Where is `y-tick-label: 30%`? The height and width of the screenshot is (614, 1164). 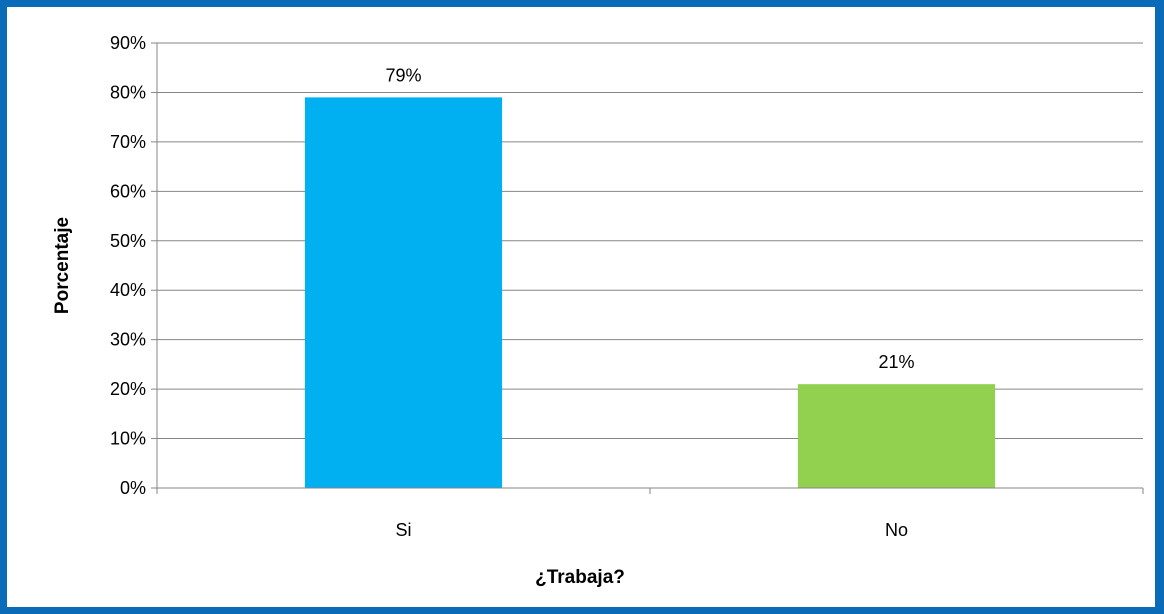
y-tick-label: 30% is located at coordinates (128, 340).